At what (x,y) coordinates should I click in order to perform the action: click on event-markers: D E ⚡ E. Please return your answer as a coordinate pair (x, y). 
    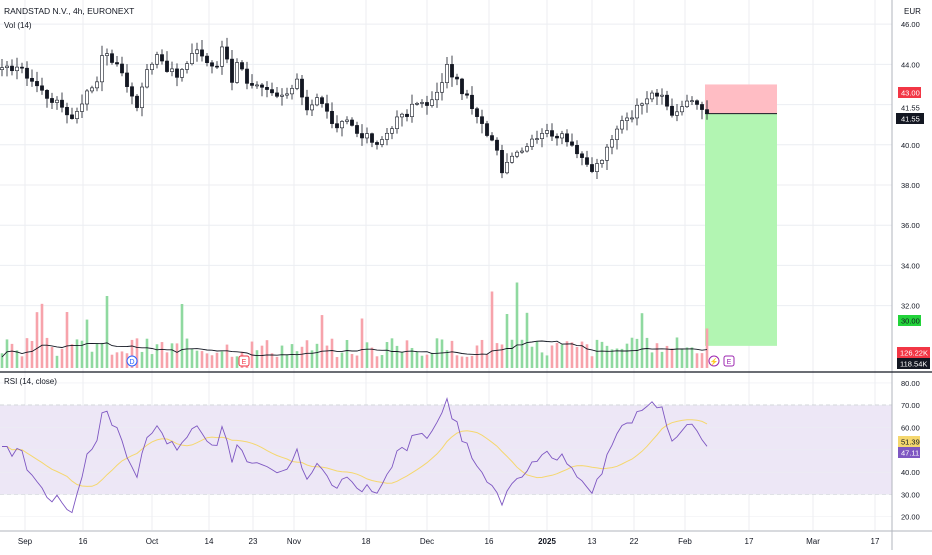
    Looking at the image, I should click on (430, 361).